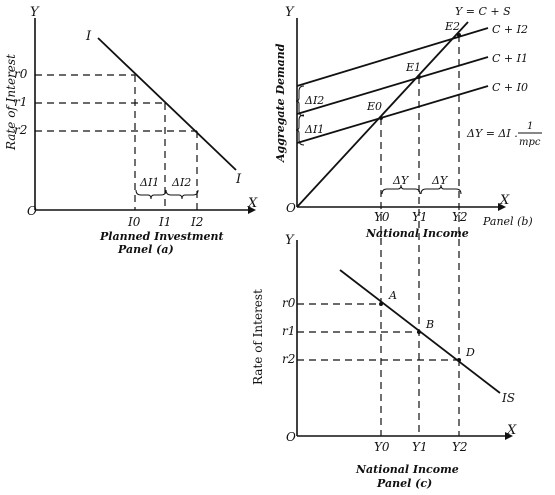 This screenshot has height=495, width=555. What do you see at coordinates (289, 303) in the screenshot?
I see `panel-c-r0-label: r0` at bounding box center [289, 303].